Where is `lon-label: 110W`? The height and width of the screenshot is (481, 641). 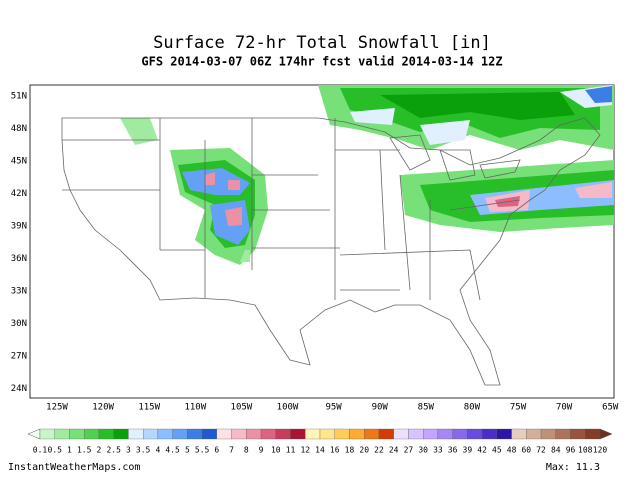 lon-label: 110W is located at coordinates (195, 408).